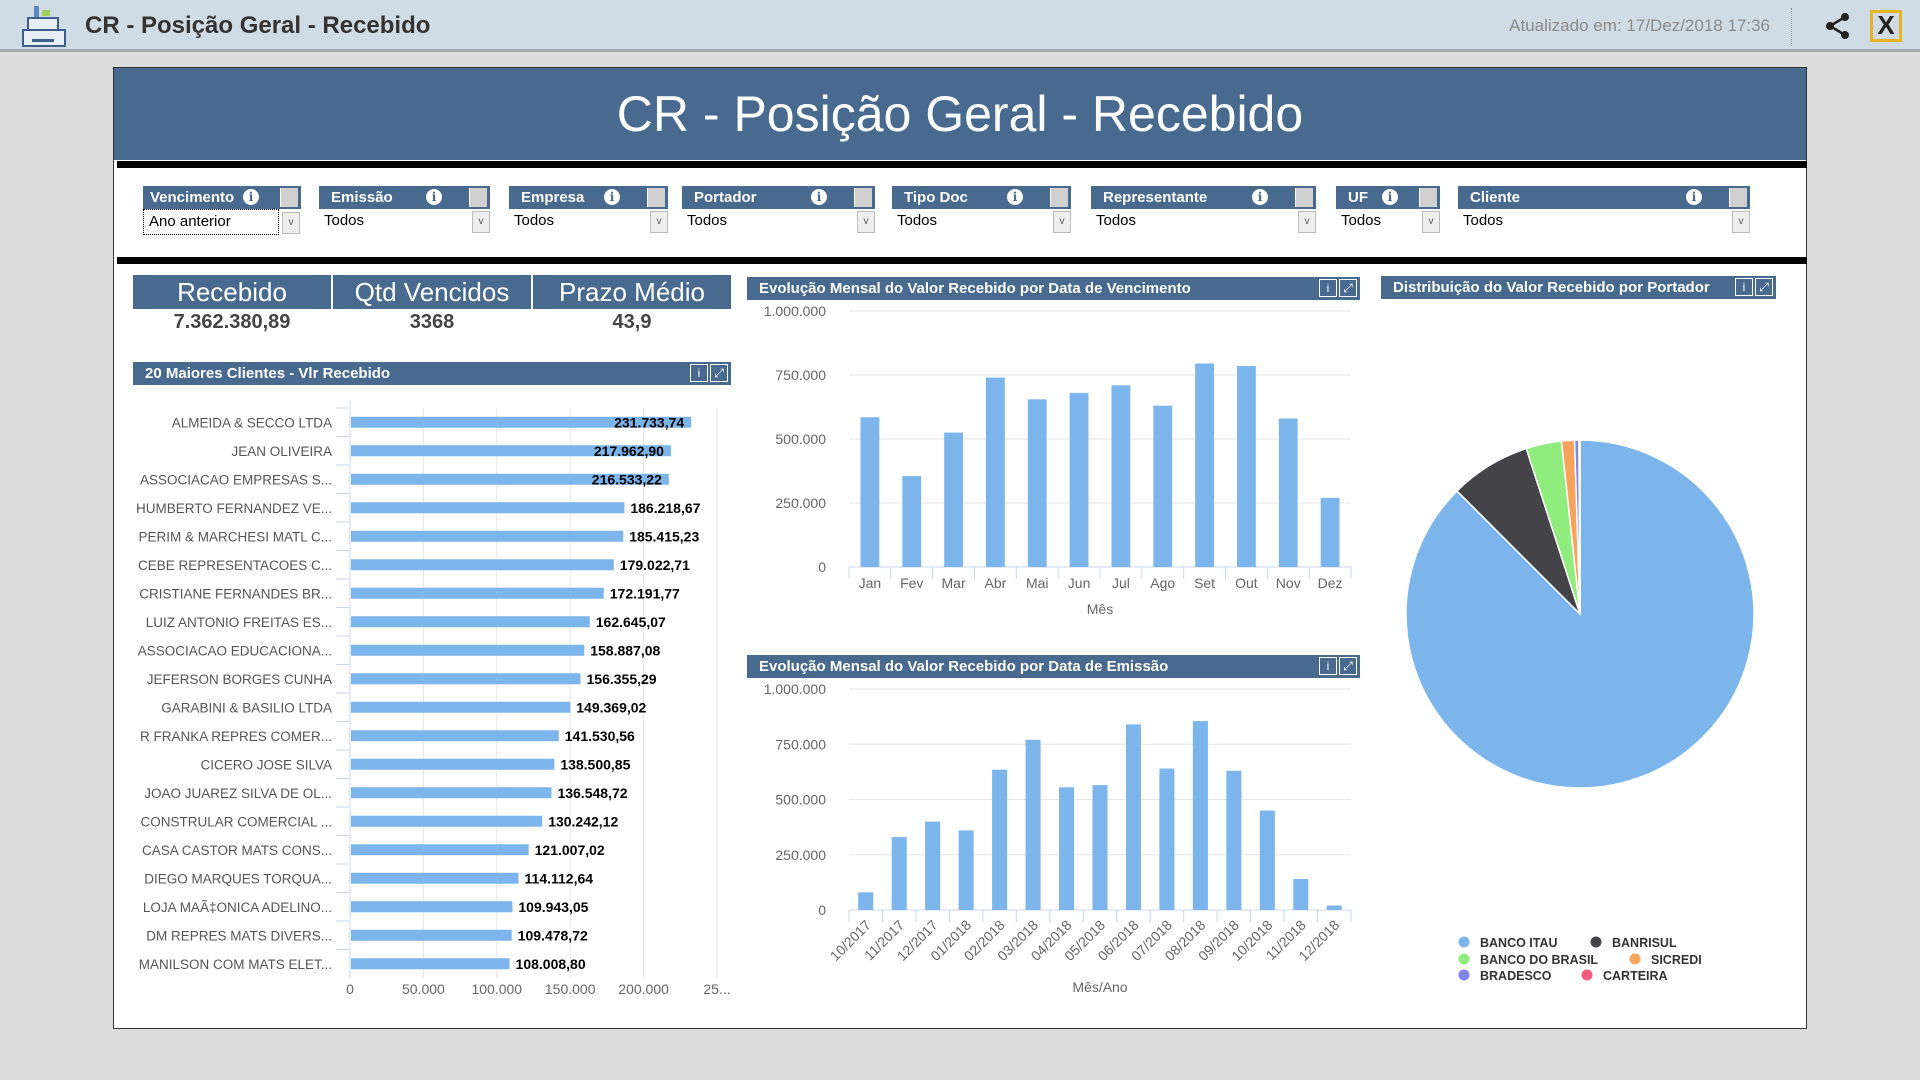 The width and height of the screenshot is (1920, 1080). I want to click on legend-item: BANCO ITAU, so click(1519, 943).